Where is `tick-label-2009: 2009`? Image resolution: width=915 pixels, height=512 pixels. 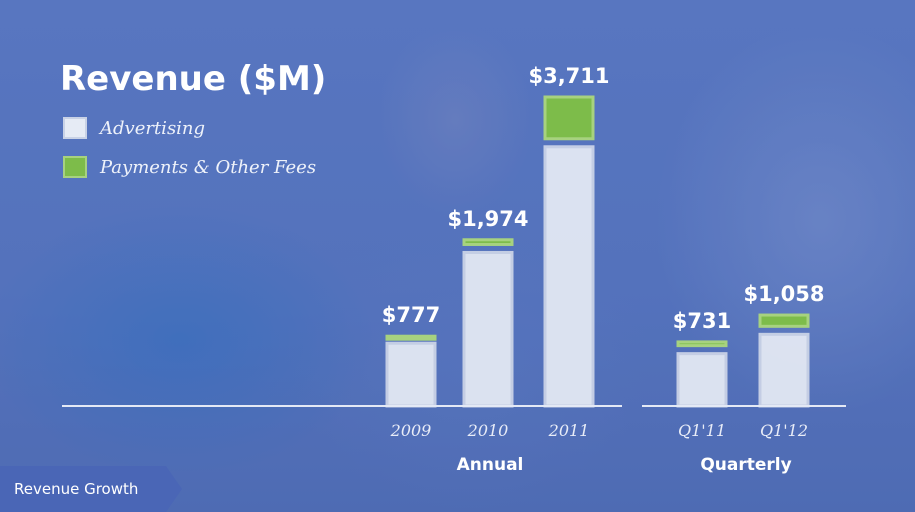
tick-label-2009: 2009 is located at coordinates (411, 430).